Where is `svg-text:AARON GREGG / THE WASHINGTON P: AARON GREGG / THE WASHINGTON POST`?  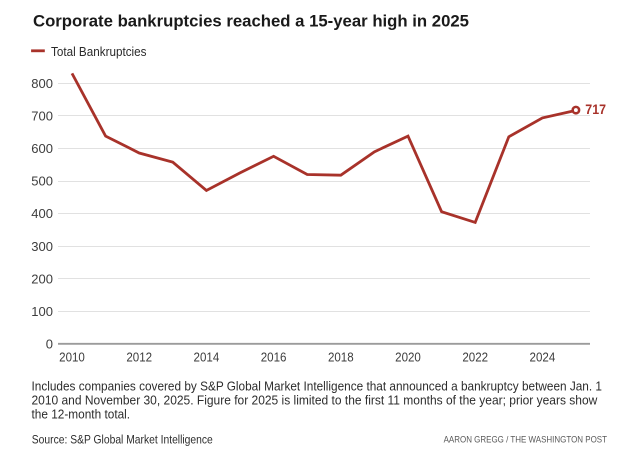 svg-text:AARON GREGG / THE WASHINGTON P: AARON GREGG / THE WASHINGTON POST is located at coordinates (526, 440).